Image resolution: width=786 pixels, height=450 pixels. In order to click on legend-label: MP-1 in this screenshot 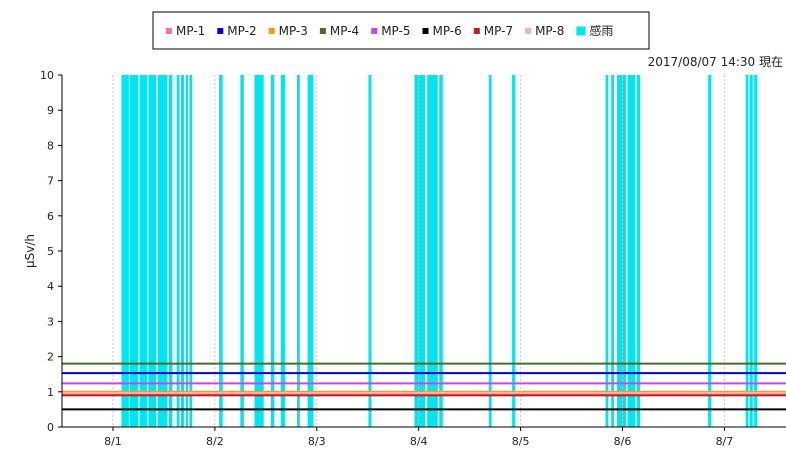, I will do `click(190, 31)`.